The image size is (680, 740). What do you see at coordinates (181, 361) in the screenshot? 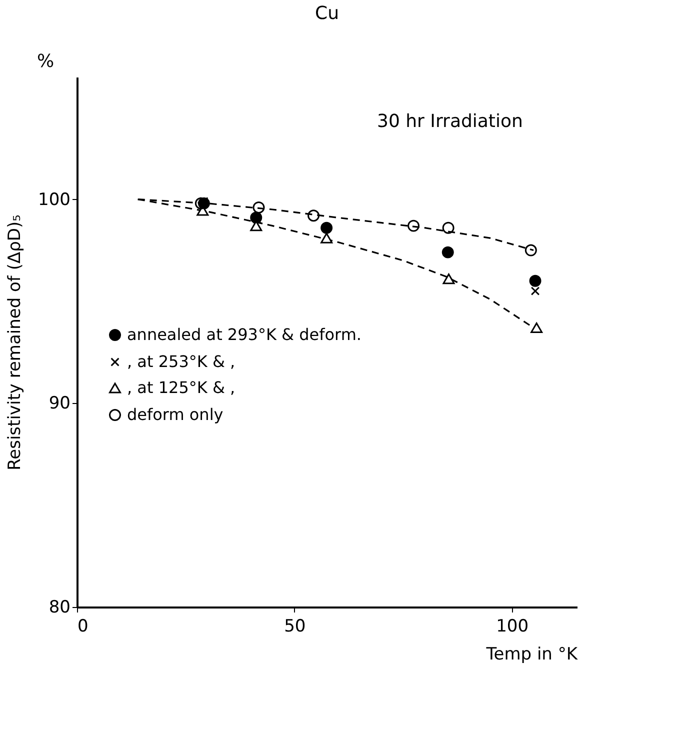
I see `legend-label: , at 253°K & ,` at bounding box center [181, 361].